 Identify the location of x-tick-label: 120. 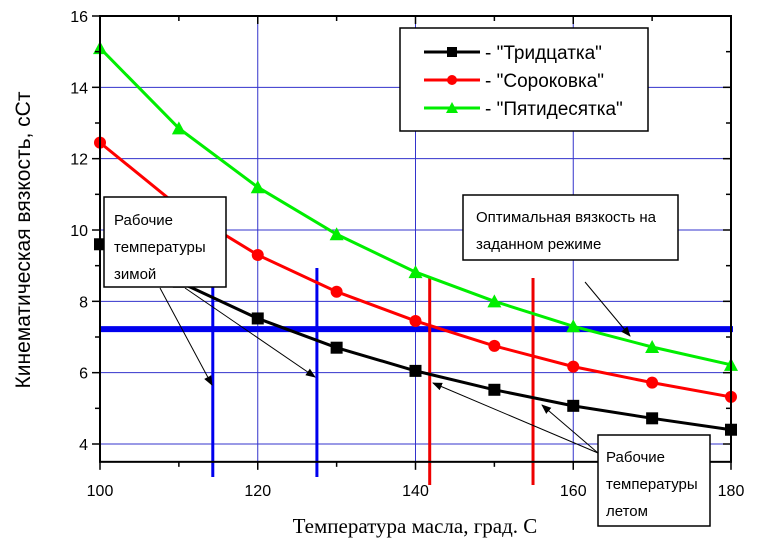
(257, 491).